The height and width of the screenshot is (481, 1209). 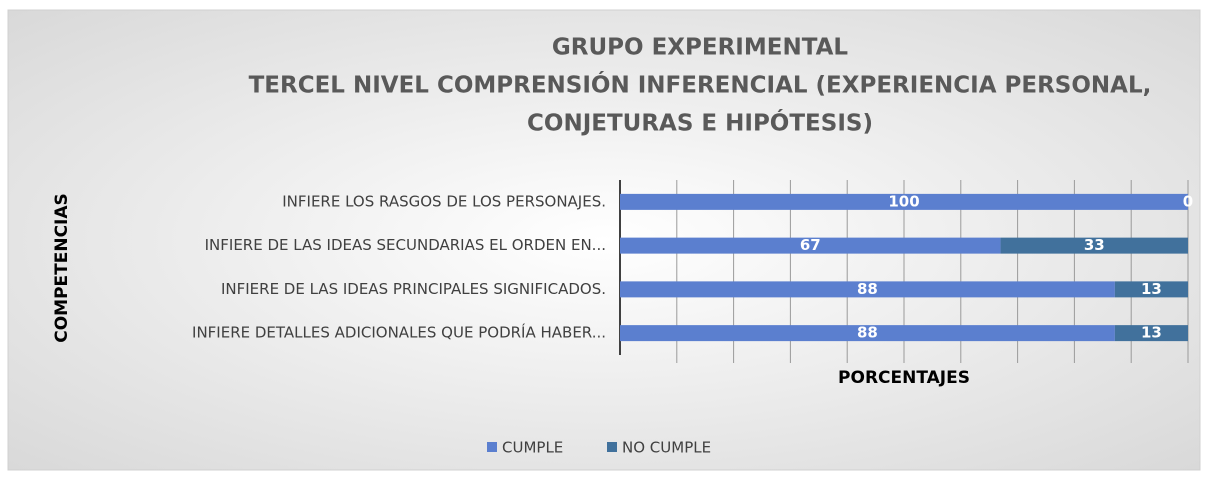 What do you see at coordinates (1188, 201) in the screenshot?
I see `data-label: 0` at bounding box center [1188, 201].